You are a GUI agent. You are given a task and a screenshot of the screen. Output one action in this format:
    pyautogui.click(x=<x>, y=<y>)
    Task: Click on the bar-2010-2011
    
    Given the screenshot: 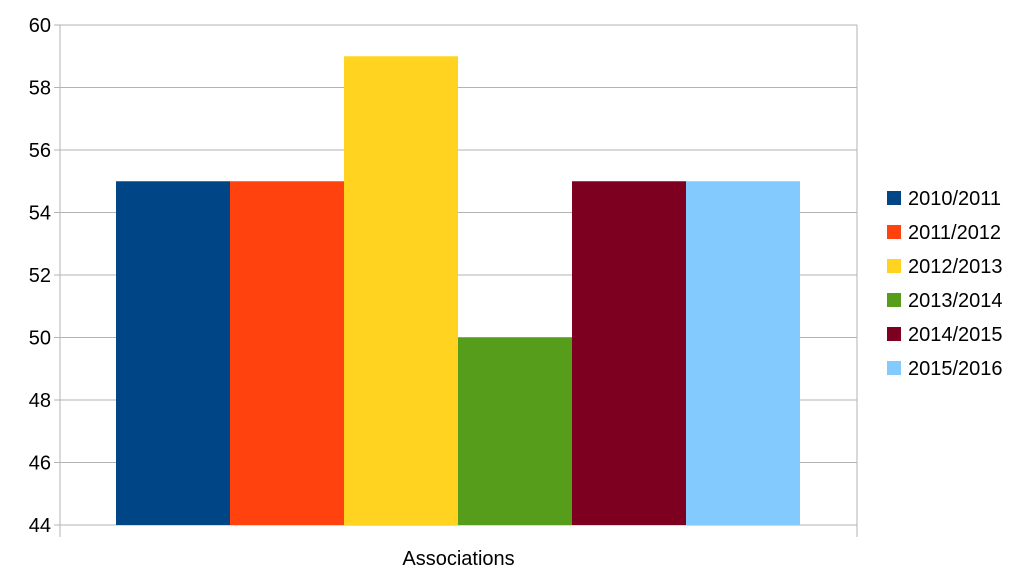 What is the action you would take?
    pyautogui.click(x=173, y=353)
    